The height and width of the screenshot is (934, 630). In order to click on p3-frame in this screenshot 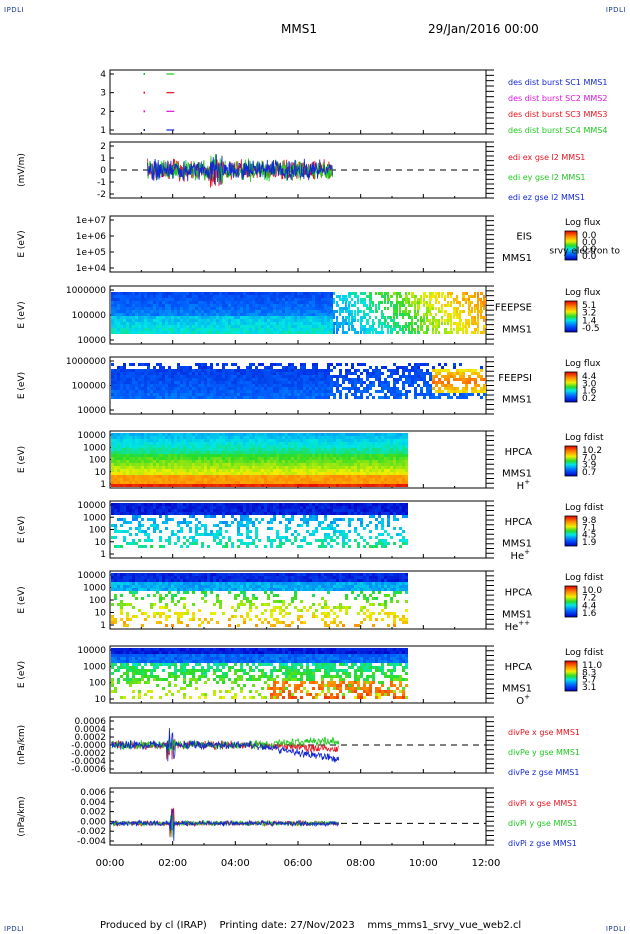, I will do `click(298, 244)`.